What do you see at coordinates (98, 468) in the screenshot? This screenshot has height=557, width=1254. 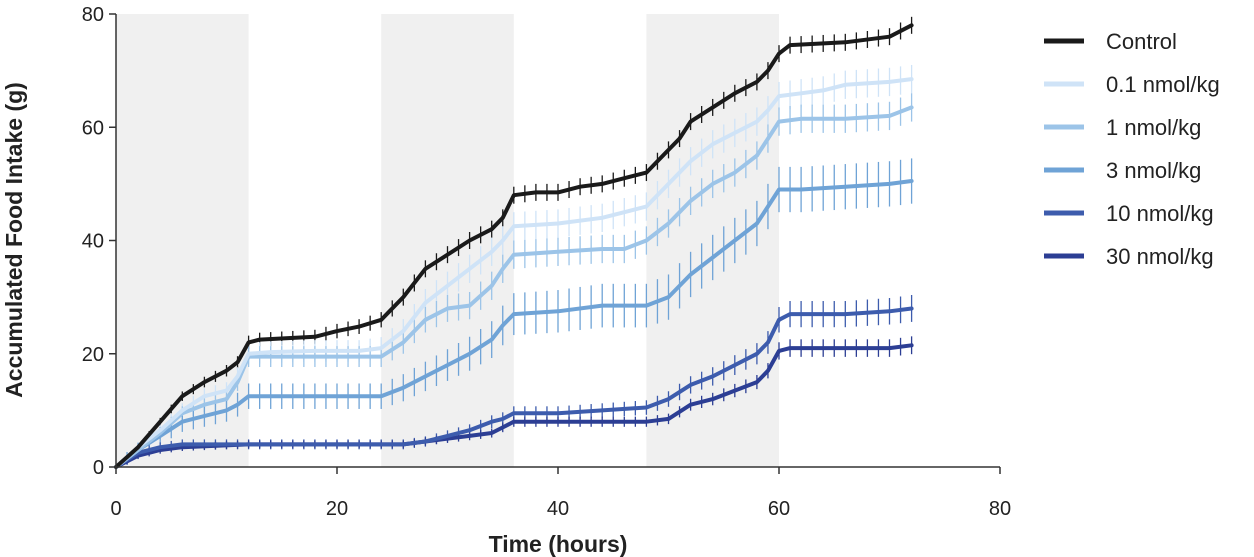 I see `y-tick-label: 0` at bounding box center [98, 468].